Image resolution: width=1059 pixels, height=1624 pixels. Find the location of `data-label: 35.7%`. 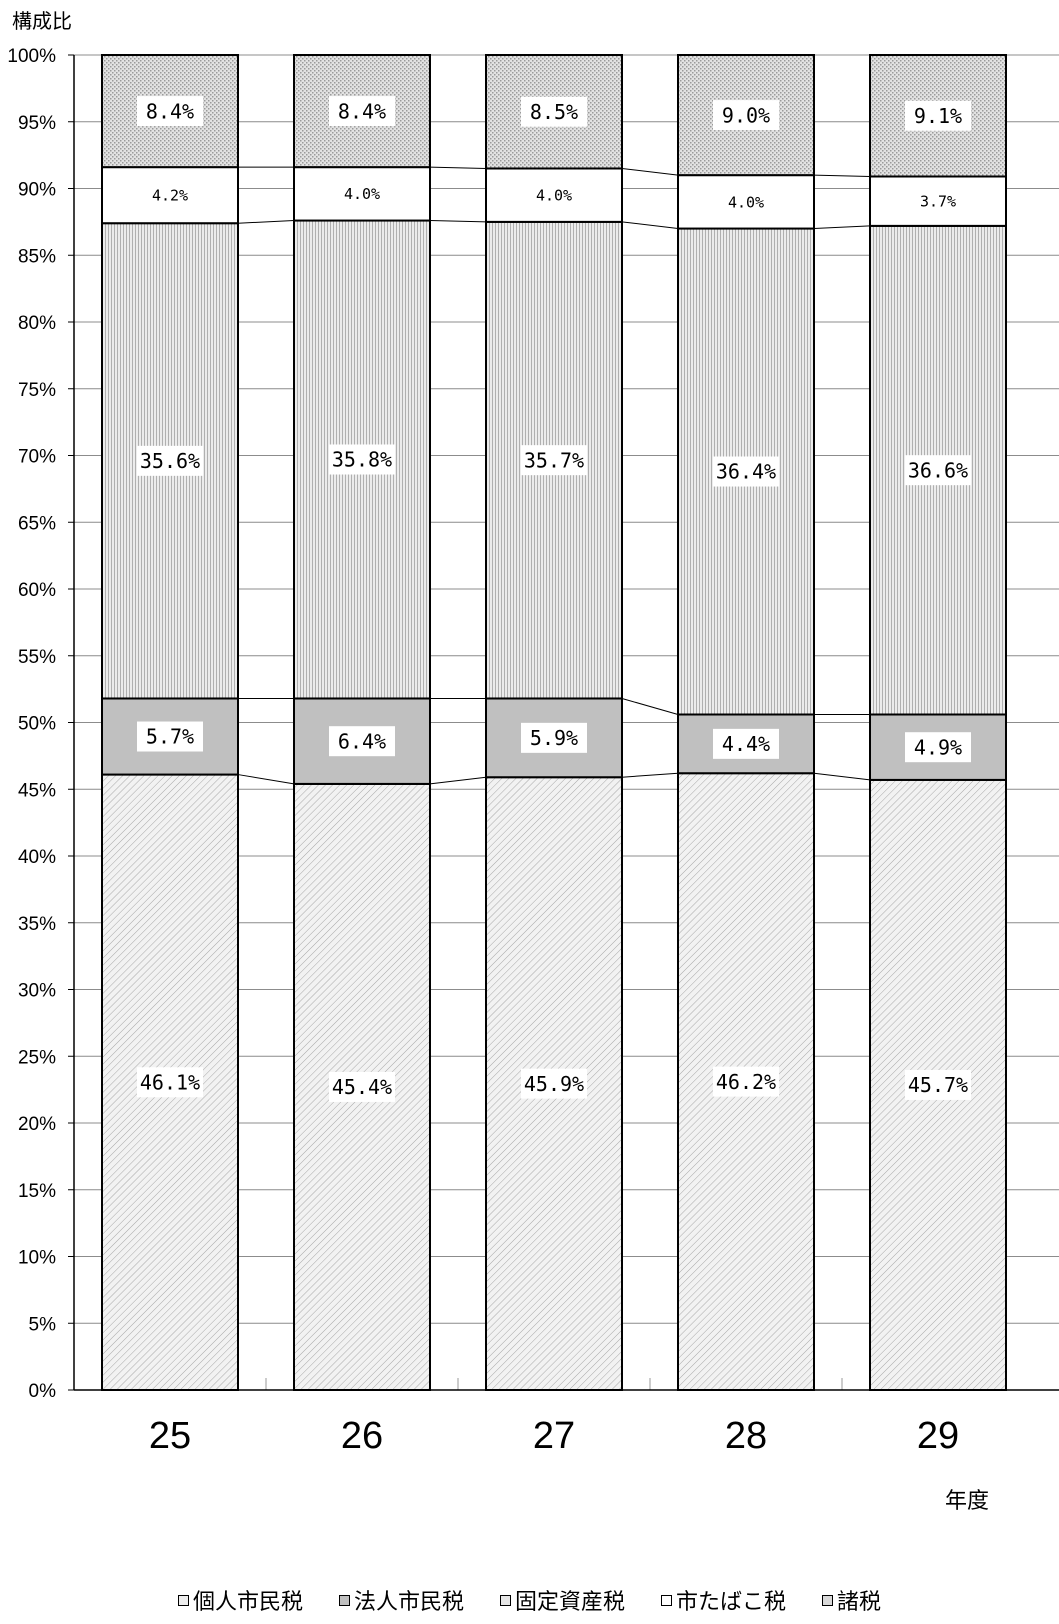

data-label: 35.7% is located at coordinates (554, 460).